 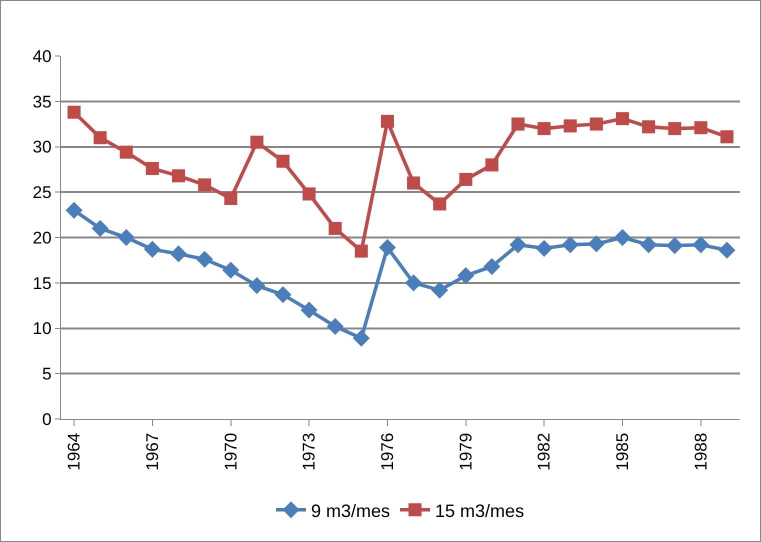 I want to click on y-tick-label: 0, so click(x=47, y=419).